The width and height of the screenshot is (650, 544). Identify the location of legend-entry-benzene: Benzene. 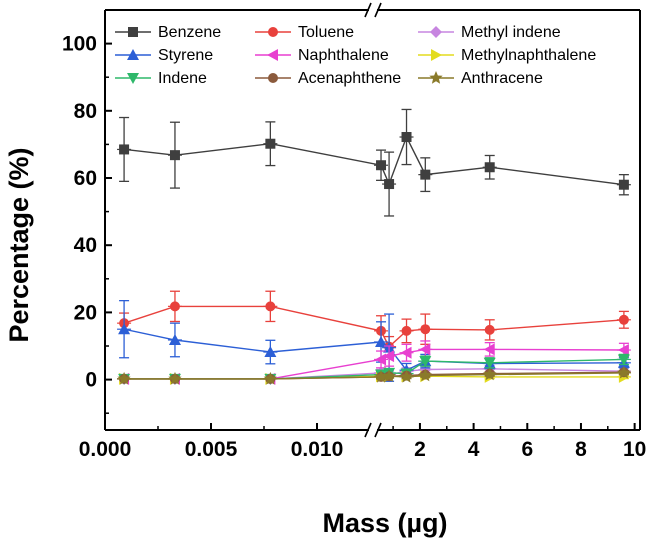
(168, 32).